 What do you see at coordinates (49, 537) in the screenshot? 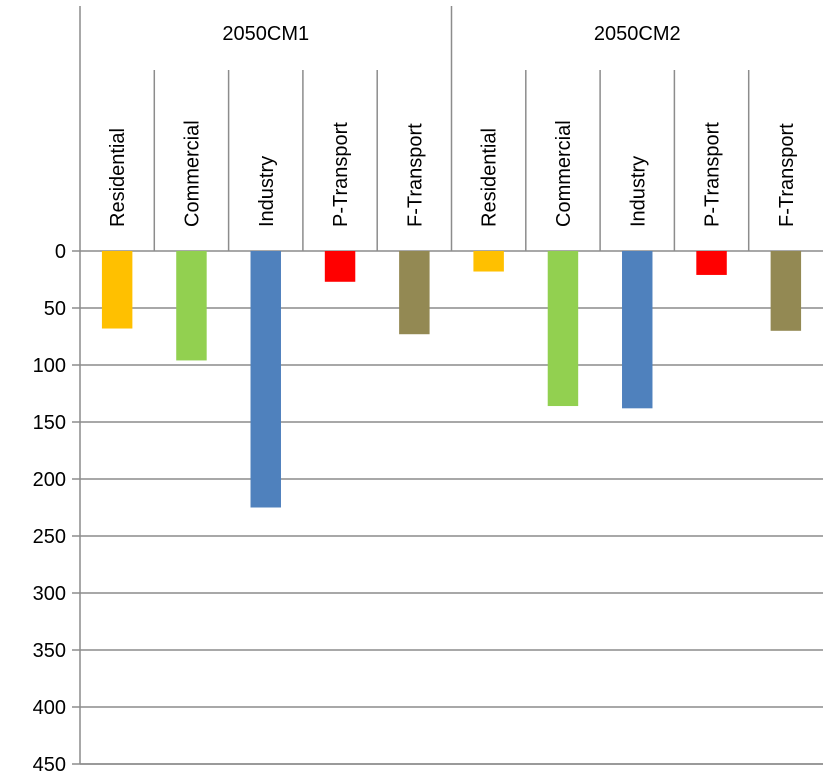
I see `y-tick-label: 250` at bounding box center [49, 537].